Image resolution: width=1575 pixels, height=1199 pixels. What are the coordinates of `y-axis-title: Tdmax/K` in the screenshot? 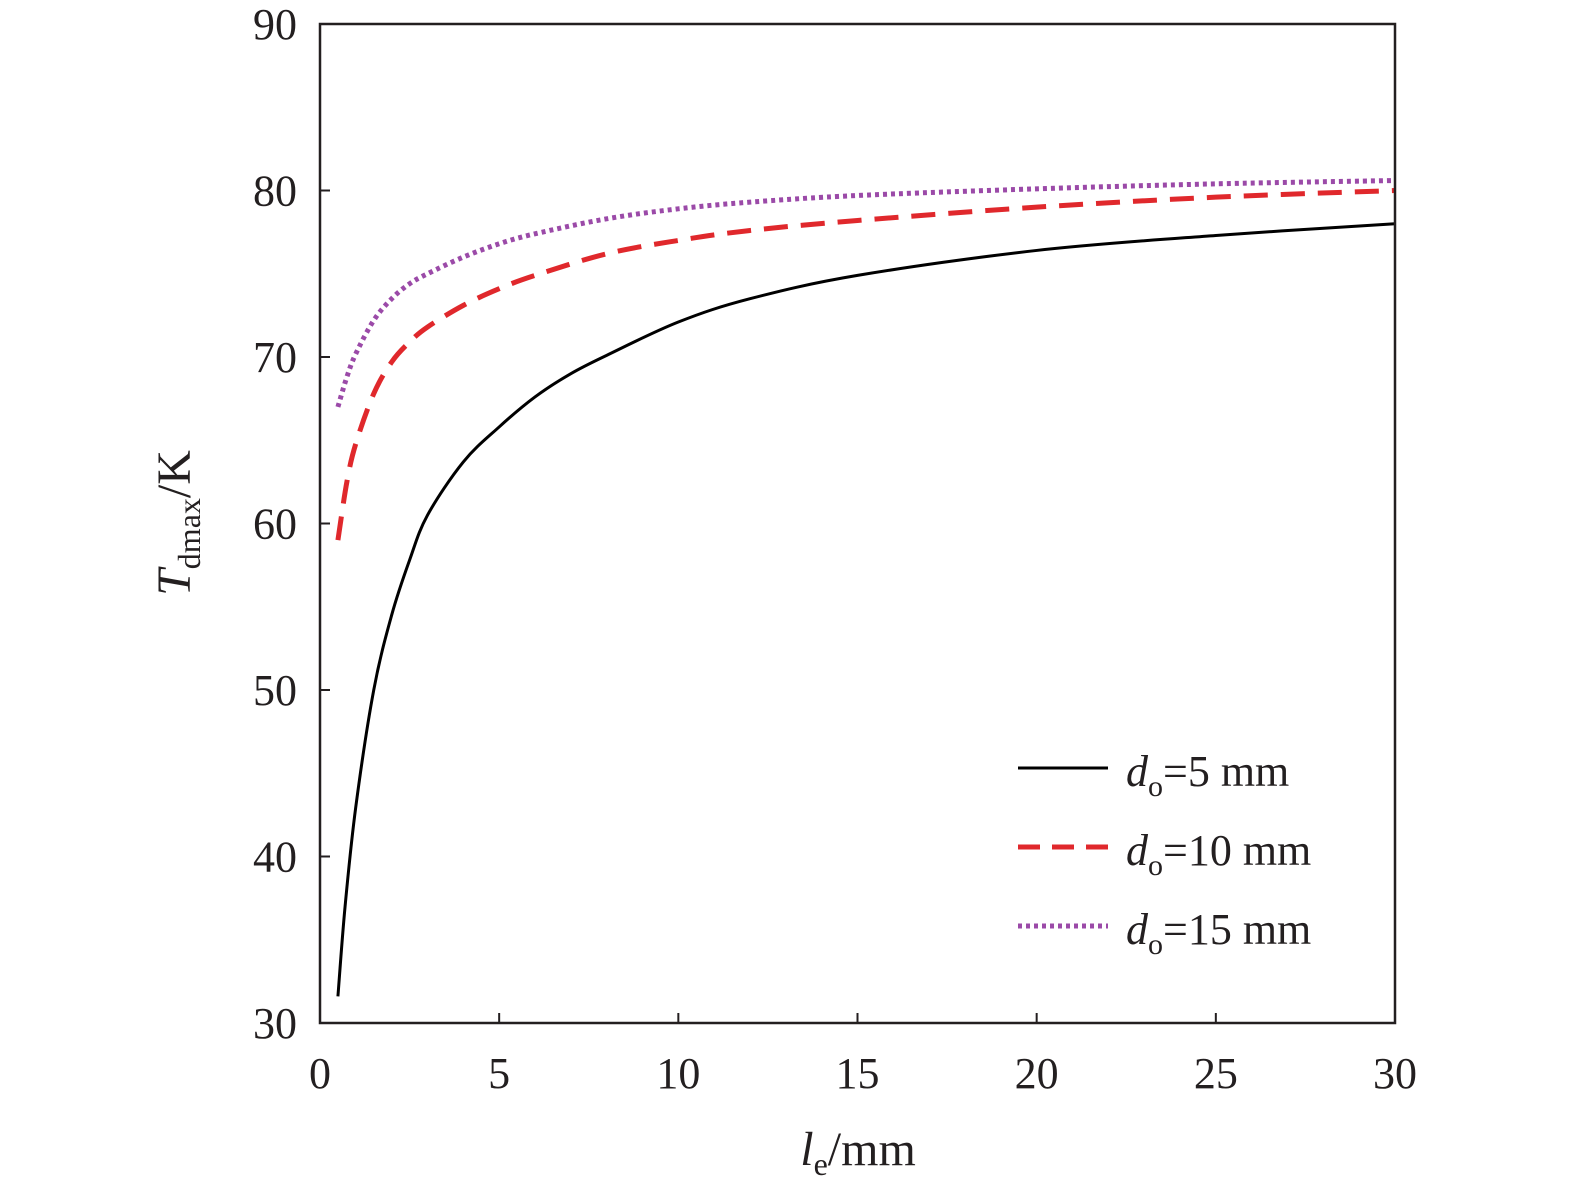 It's located at (177, 523).